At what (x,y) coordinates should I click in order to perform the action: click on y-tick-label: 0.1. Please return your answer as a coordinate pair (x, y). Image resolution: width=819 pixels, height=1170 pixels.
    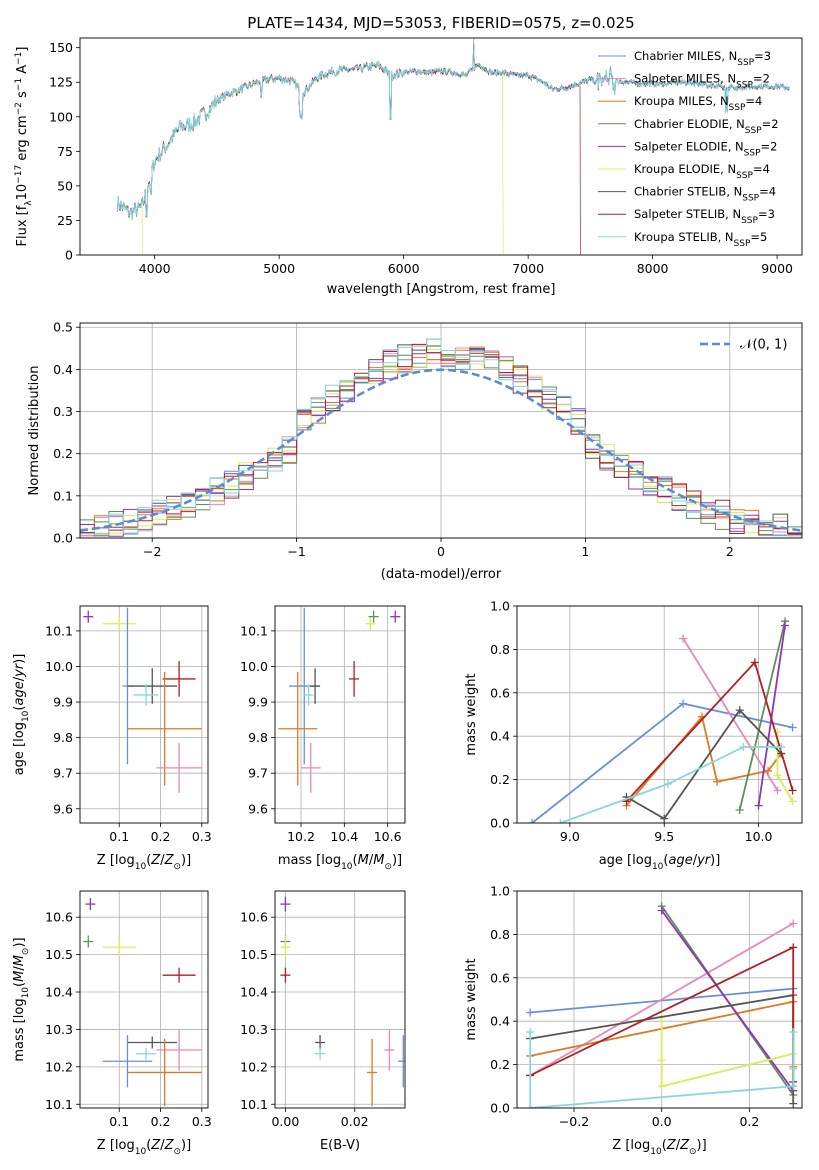
    Looking at the image, I should click on (63, 495).